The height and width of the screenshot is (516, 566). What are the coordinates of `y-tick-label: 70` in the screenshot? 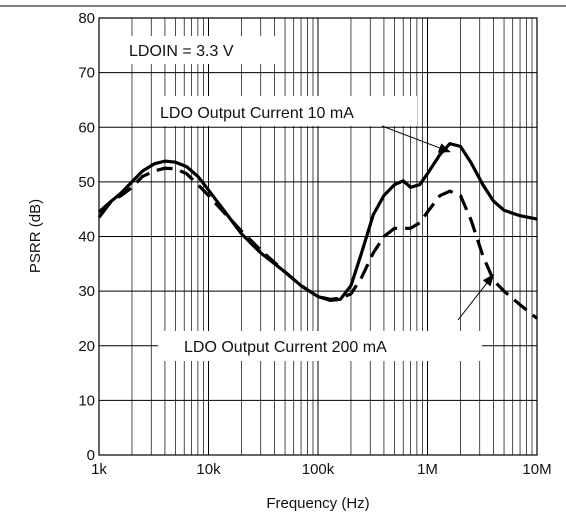 It's located at (86, 73).